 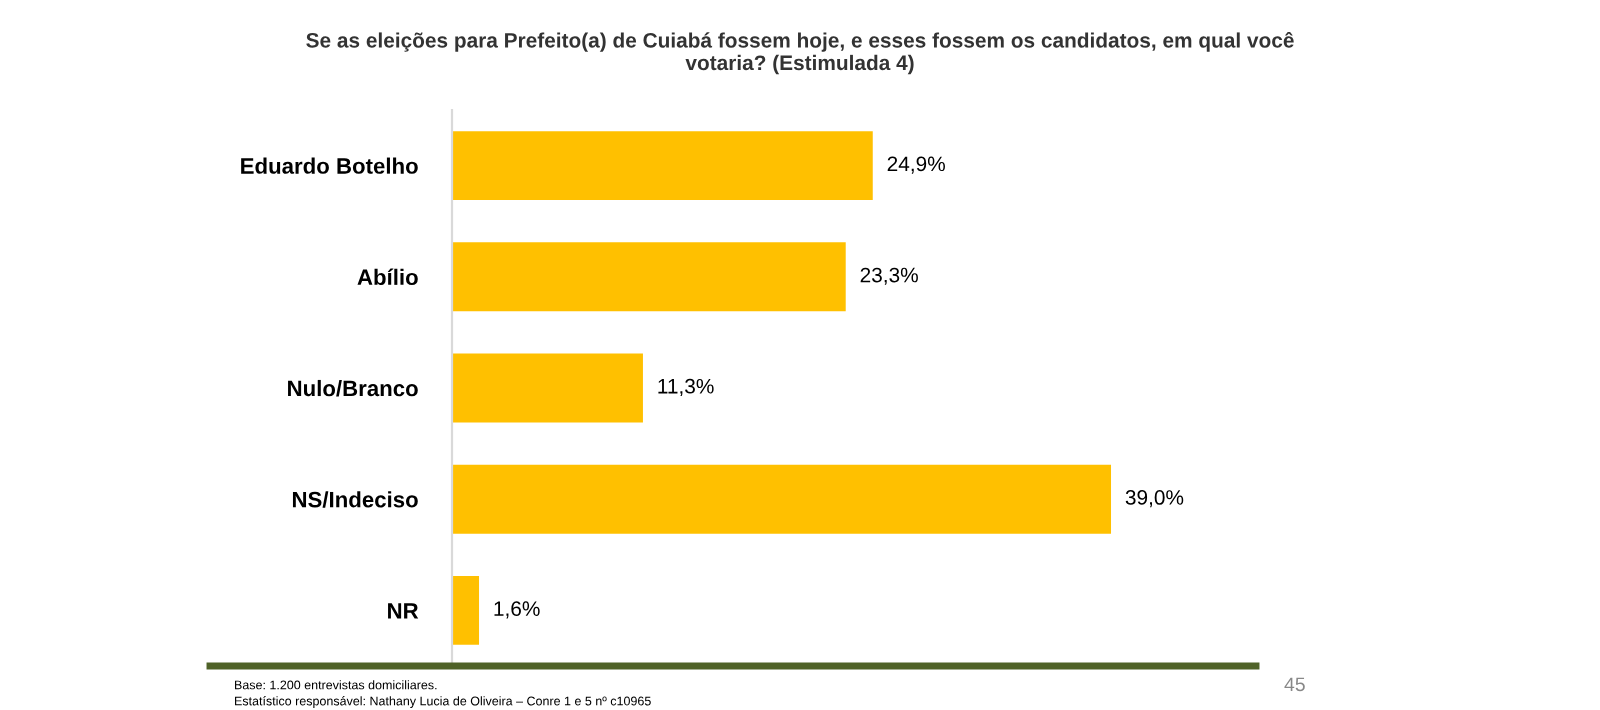 I want to click on y-tick-label: Eduardo Botelho, so click(x=329, y=165).